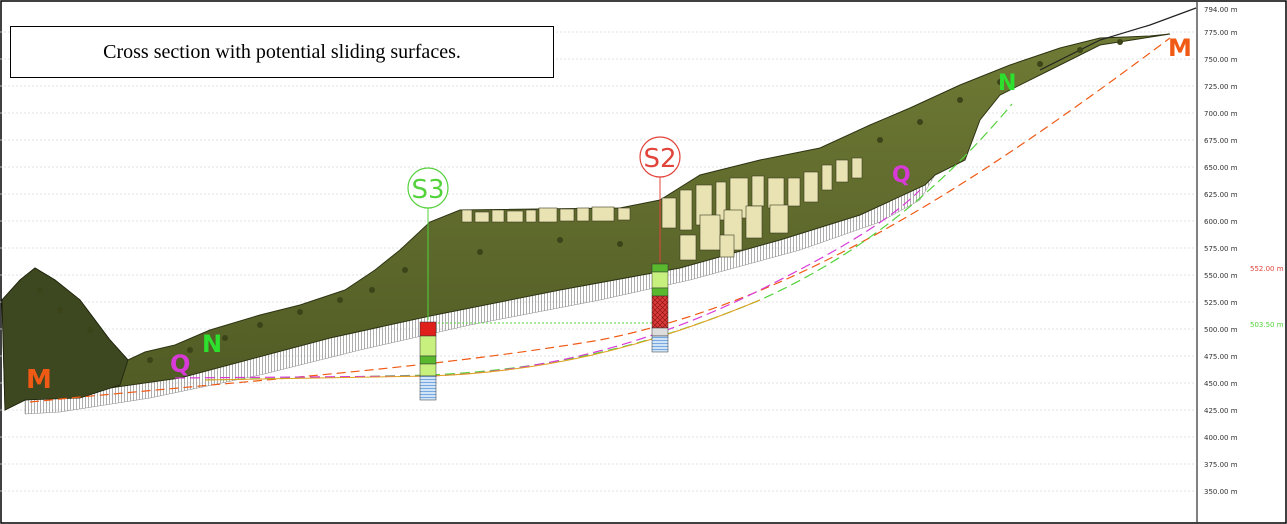 Image resolution: width=1287 pixels, height=524 pixels. I want to click on borehole-s2: S2, so click(660, 244).